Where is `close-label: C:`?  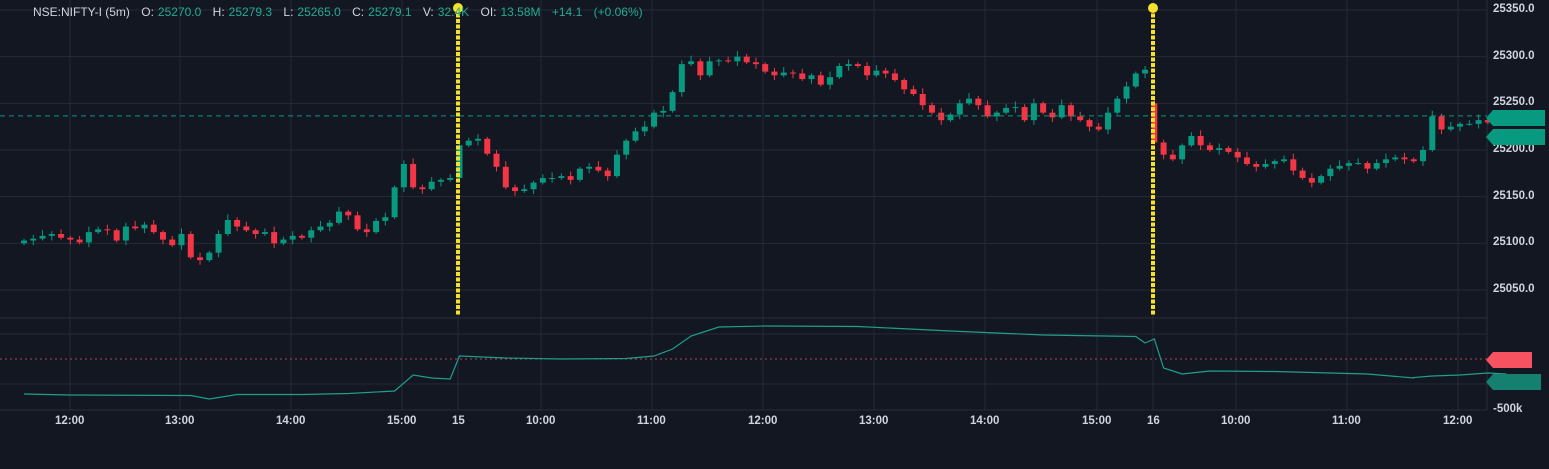 close-label: C: is located at coordinates (358, 12).